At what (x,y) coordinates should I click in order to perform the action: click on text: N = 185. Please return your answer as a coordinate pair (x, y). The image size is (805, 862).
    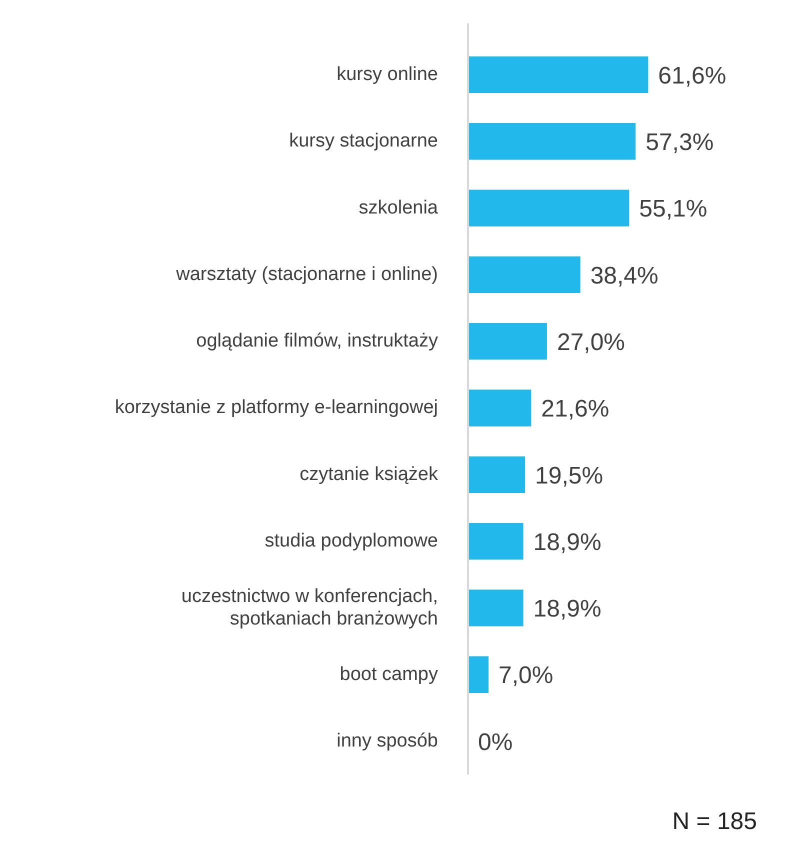
    Looking at the image, I should click on (714, 822).